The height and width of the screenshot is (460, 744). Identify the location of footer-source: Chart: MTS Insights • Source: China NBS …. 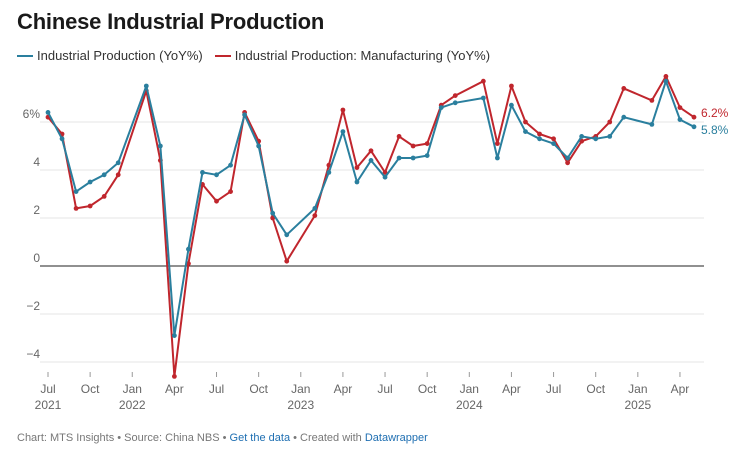
(123, 438).